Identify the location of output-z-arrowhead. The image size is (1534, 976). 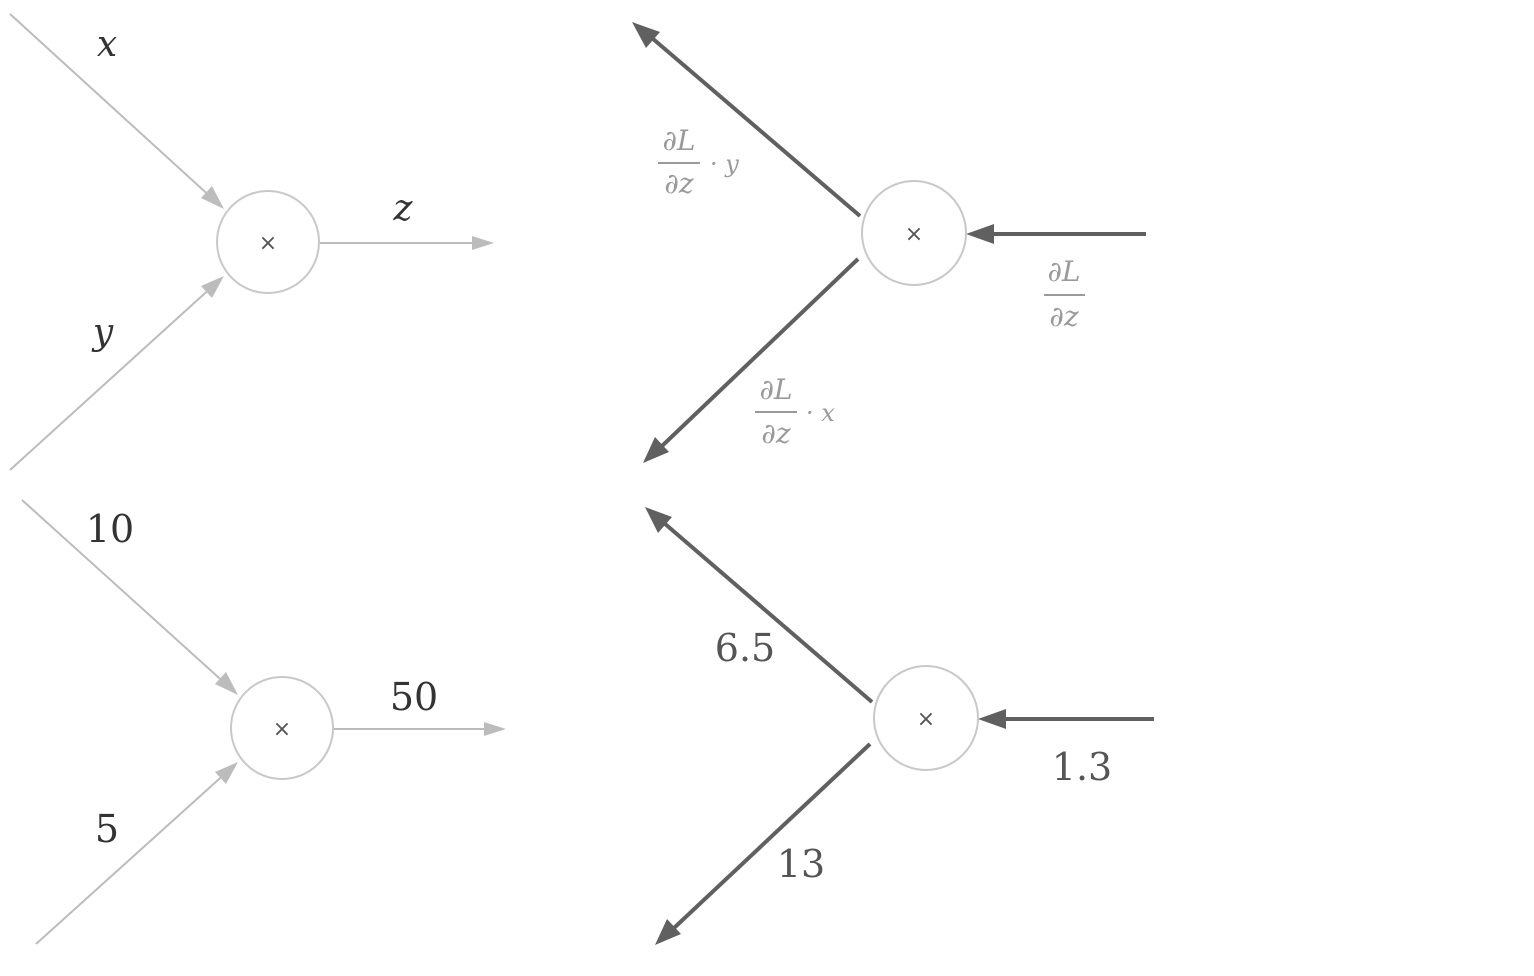
(483, 243).